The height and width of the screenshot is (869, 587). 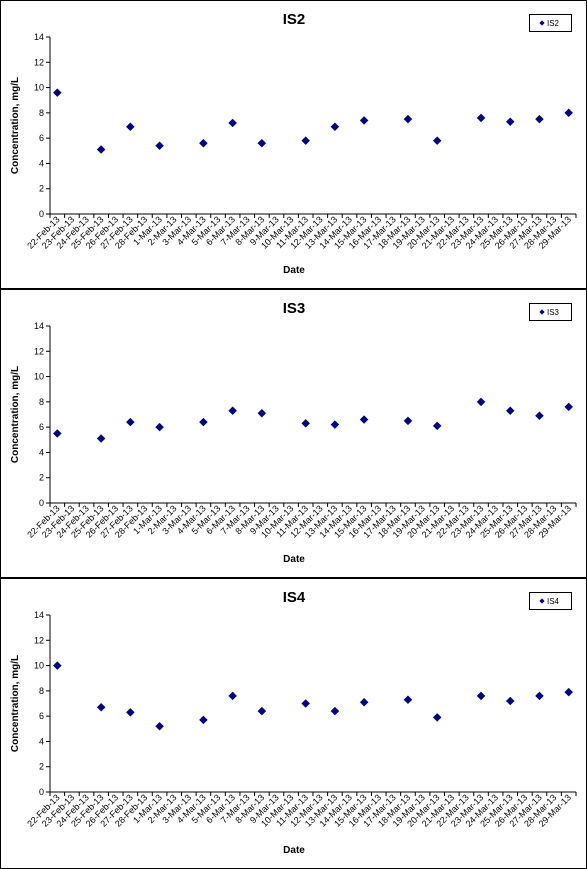 What do you see at coordinates (553, 601) in the screenshot?
I see `legend-label: IS4` at bounding box center [553, 601].